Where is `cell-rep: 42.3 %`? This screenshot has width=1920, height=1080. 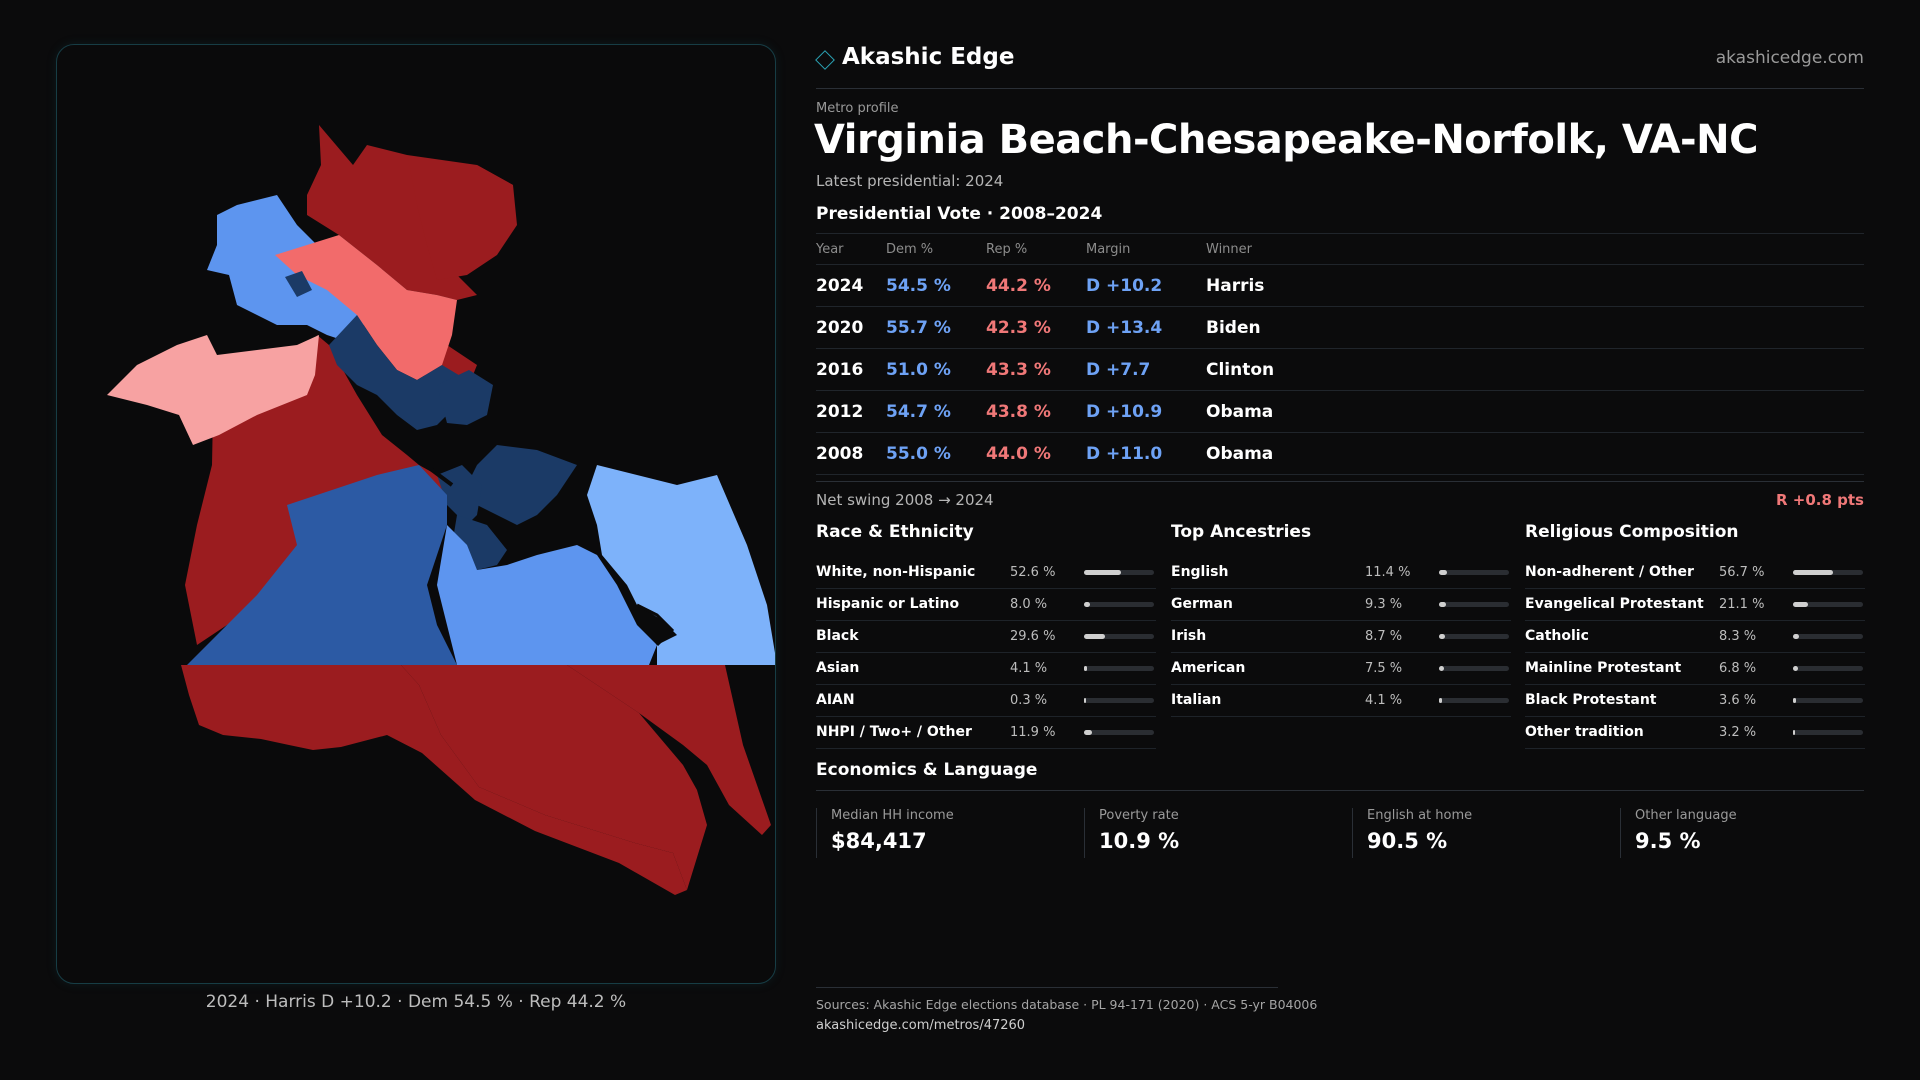
cell-rep: 42.3 % is located at coordinates (1036, 327).